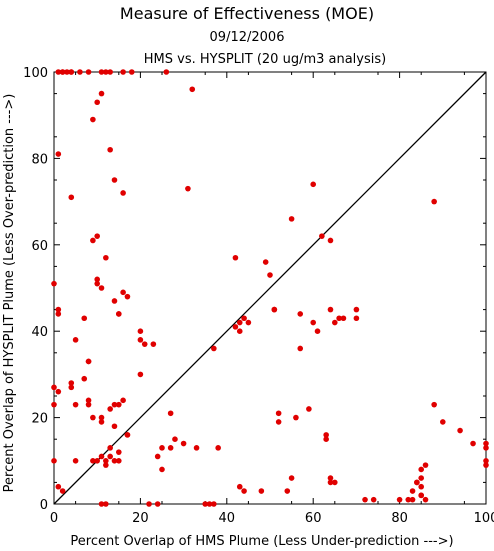  Describe the element at coordinates (484, 518) in the screenshot. I see `x-tick-label: 100` at that location.